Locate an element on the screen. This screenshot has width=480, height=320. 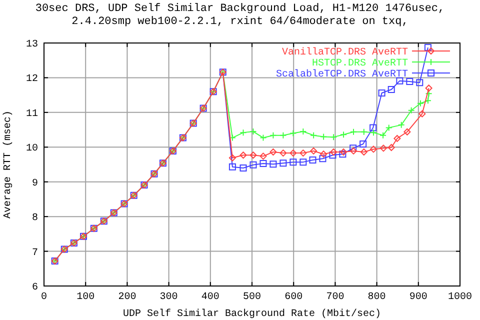
y-tick-label: 13 is located at coordinates (32, 45).